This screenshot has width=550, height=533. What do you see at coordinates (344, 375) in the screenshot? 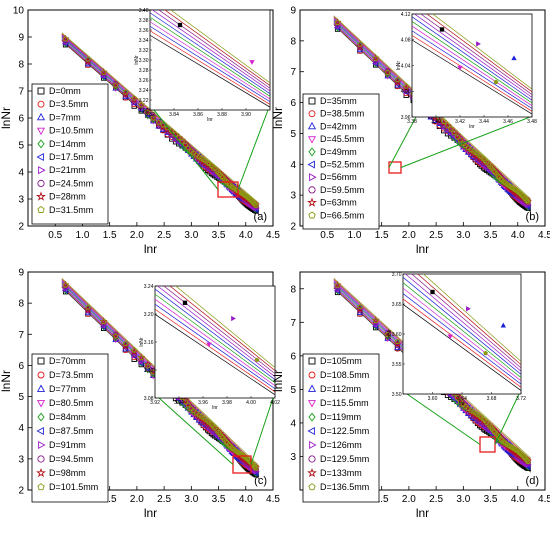
I see `legend-label: D=108.5mm` at bounding box center [344, 375].